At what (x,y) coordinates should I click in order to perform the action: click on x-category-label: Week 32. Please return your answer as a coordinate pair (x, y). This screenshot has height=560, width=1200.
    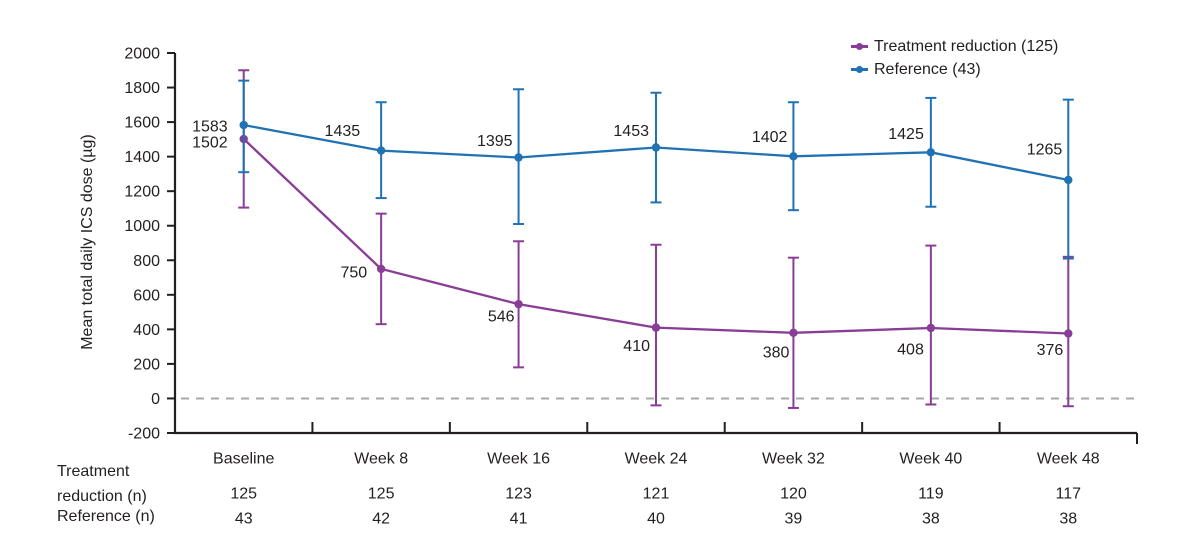
    Looking at the image, I should click on (793, 459).